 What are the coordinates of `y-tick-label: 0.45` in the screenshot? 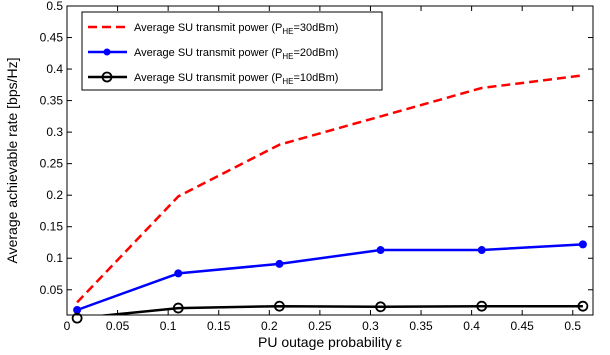 It's located at (52, 38).